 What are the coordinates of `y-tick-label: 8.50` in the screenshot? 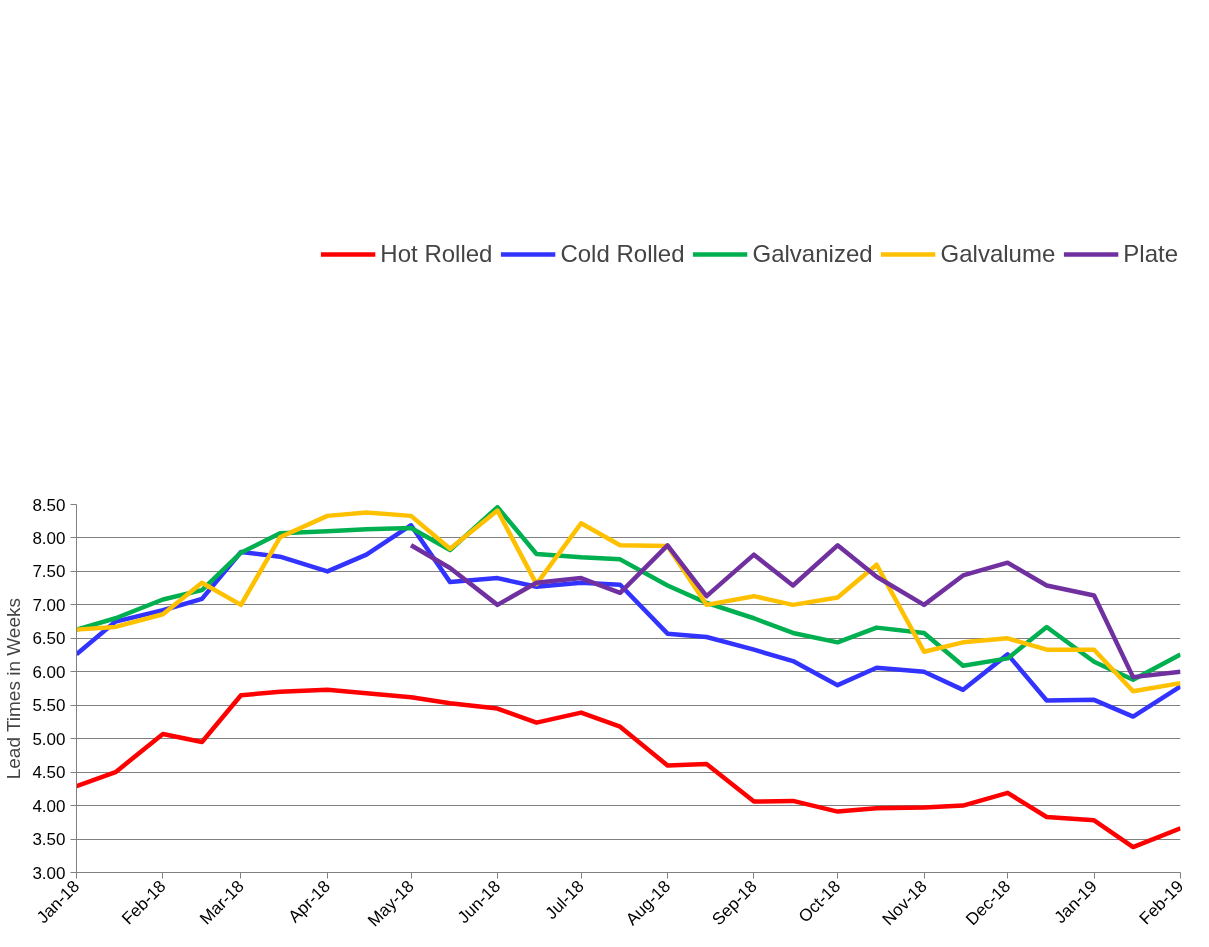 It's located at (49, 505).